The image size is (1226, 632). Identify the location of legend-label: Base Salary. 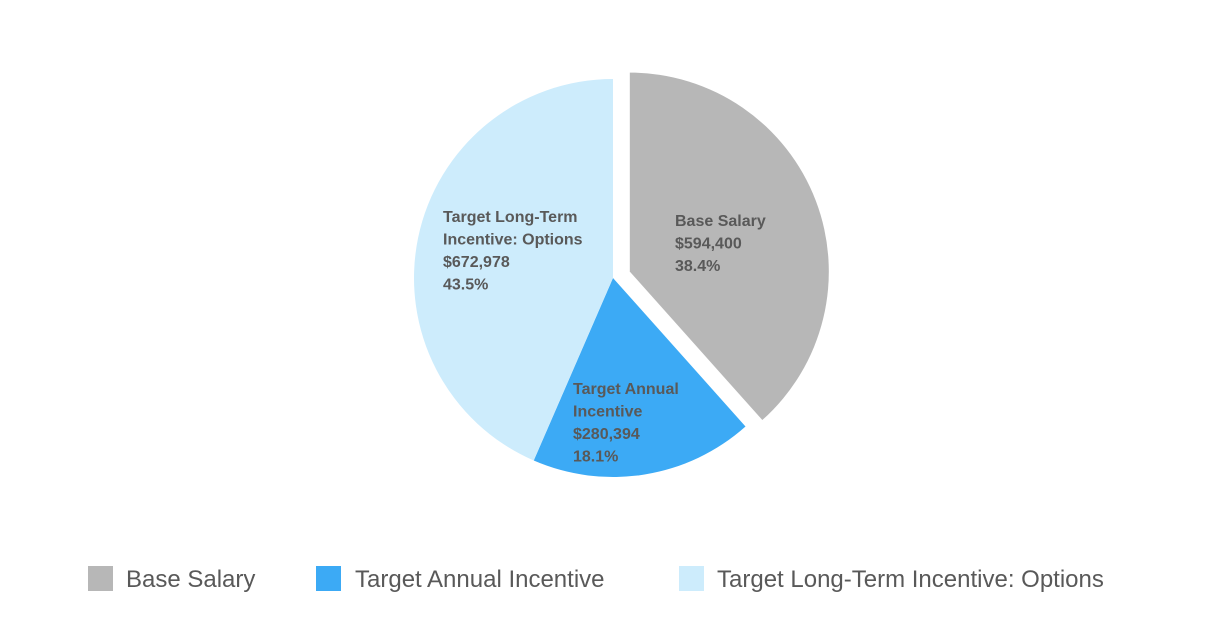
(190, 579).